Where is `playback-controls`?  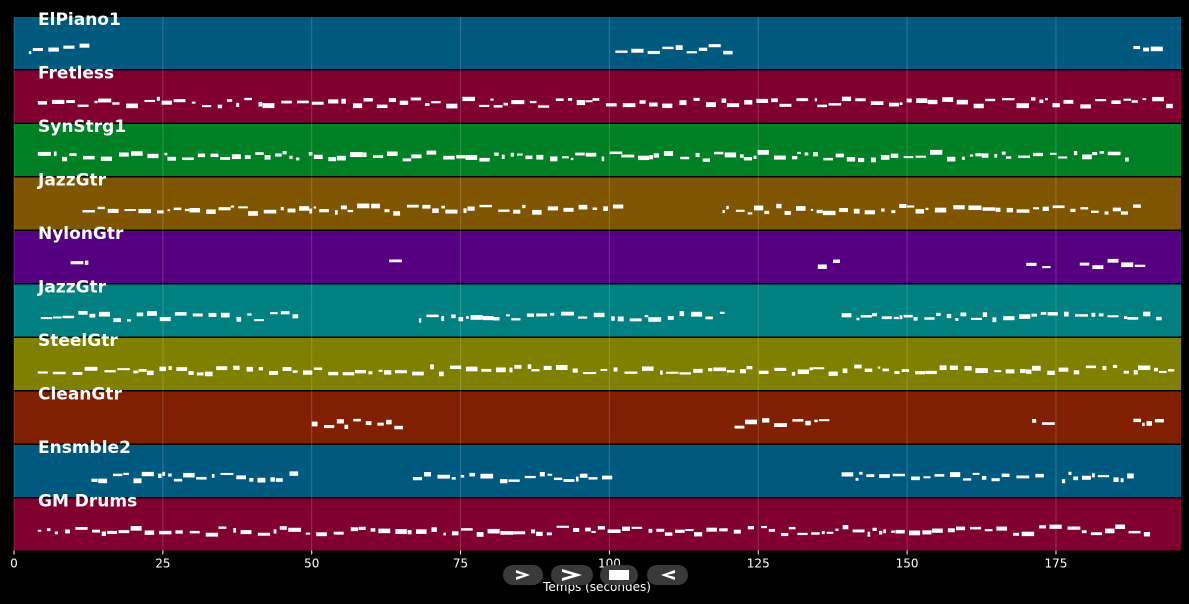 playback-controls is located at coordinates (595, 575).